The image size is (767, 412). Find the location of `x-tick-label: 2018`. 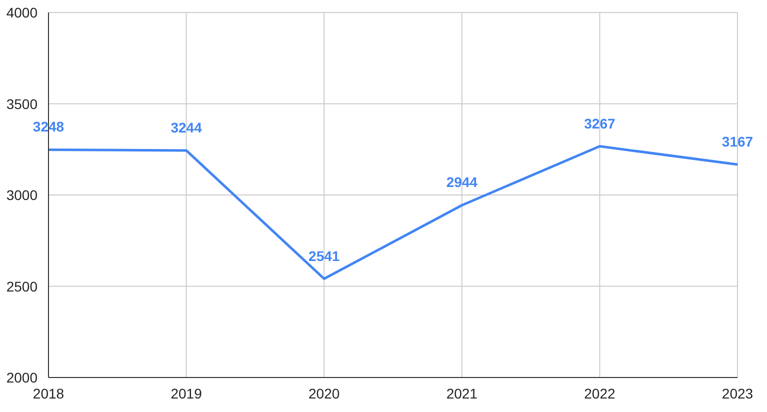

x-tick-label: 2018 is located at coordinates (48, 394).